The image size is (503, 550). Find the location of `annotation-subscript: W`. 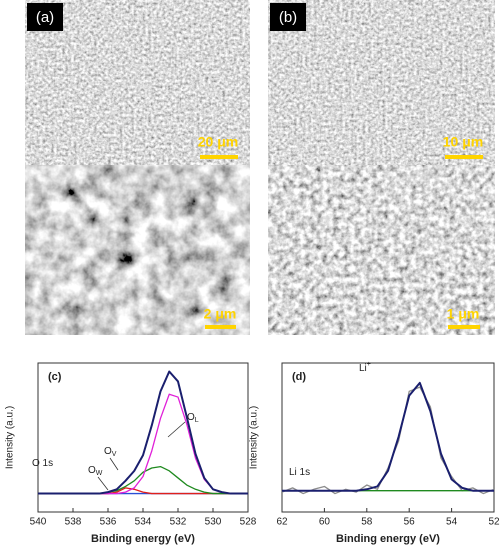

annotation-subscript: W is located at coordinates (99, 473).